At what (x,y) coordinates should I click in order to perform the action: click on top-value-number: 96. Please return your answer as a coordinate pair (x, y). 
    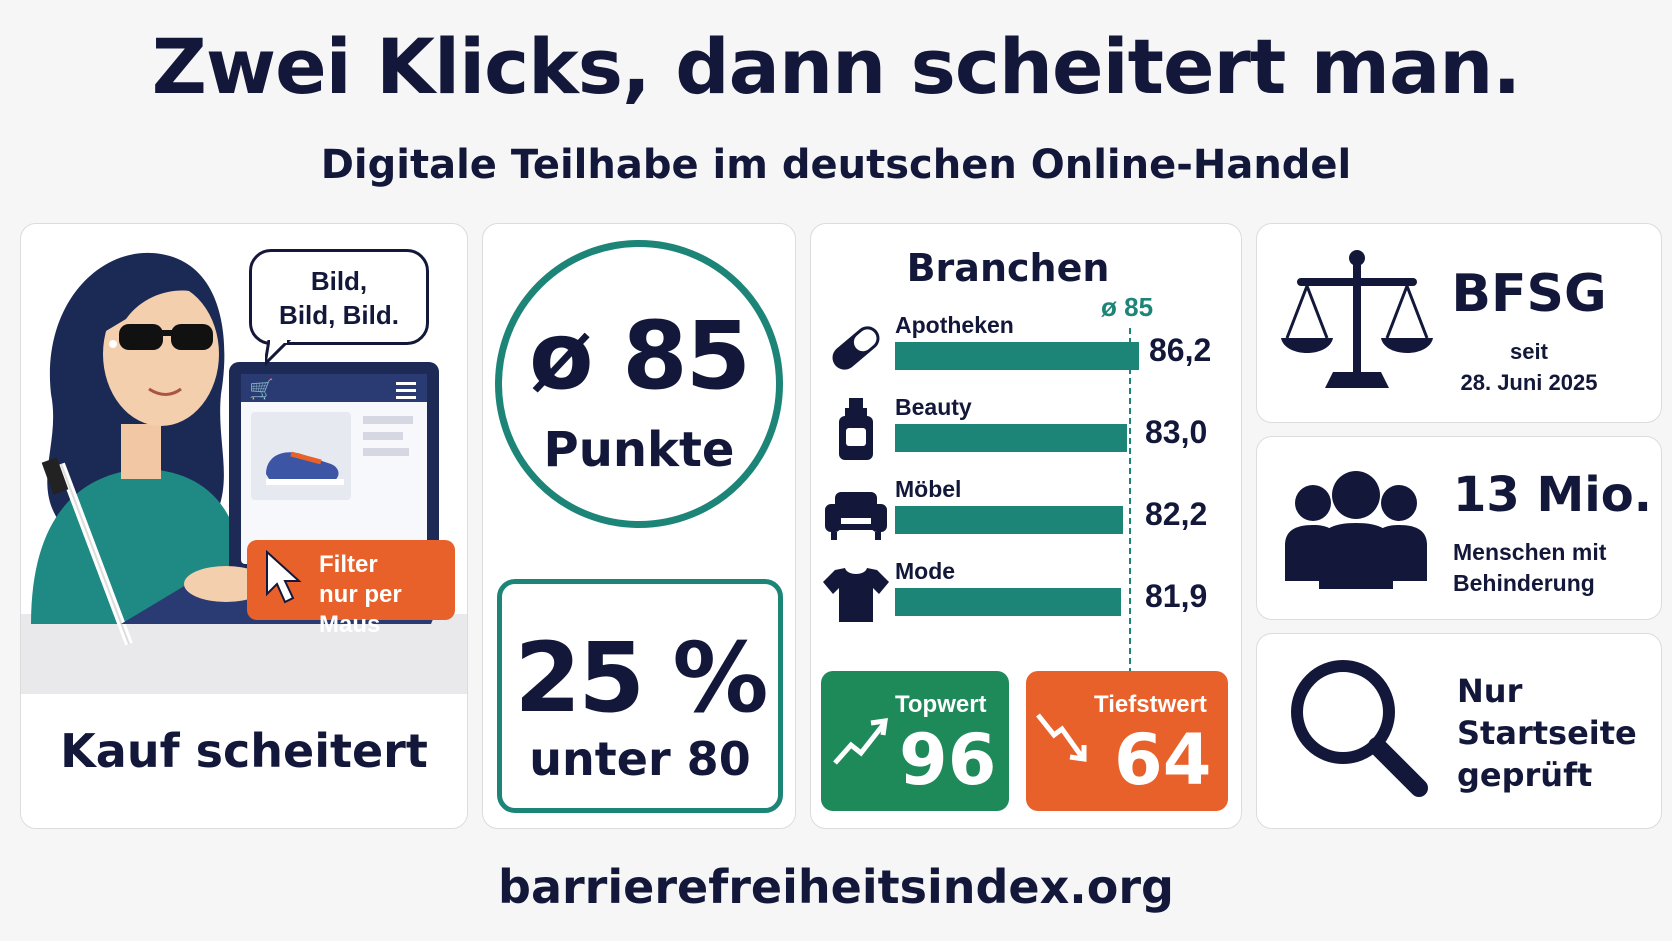
    Looking at the image, I should click on (948, 760).